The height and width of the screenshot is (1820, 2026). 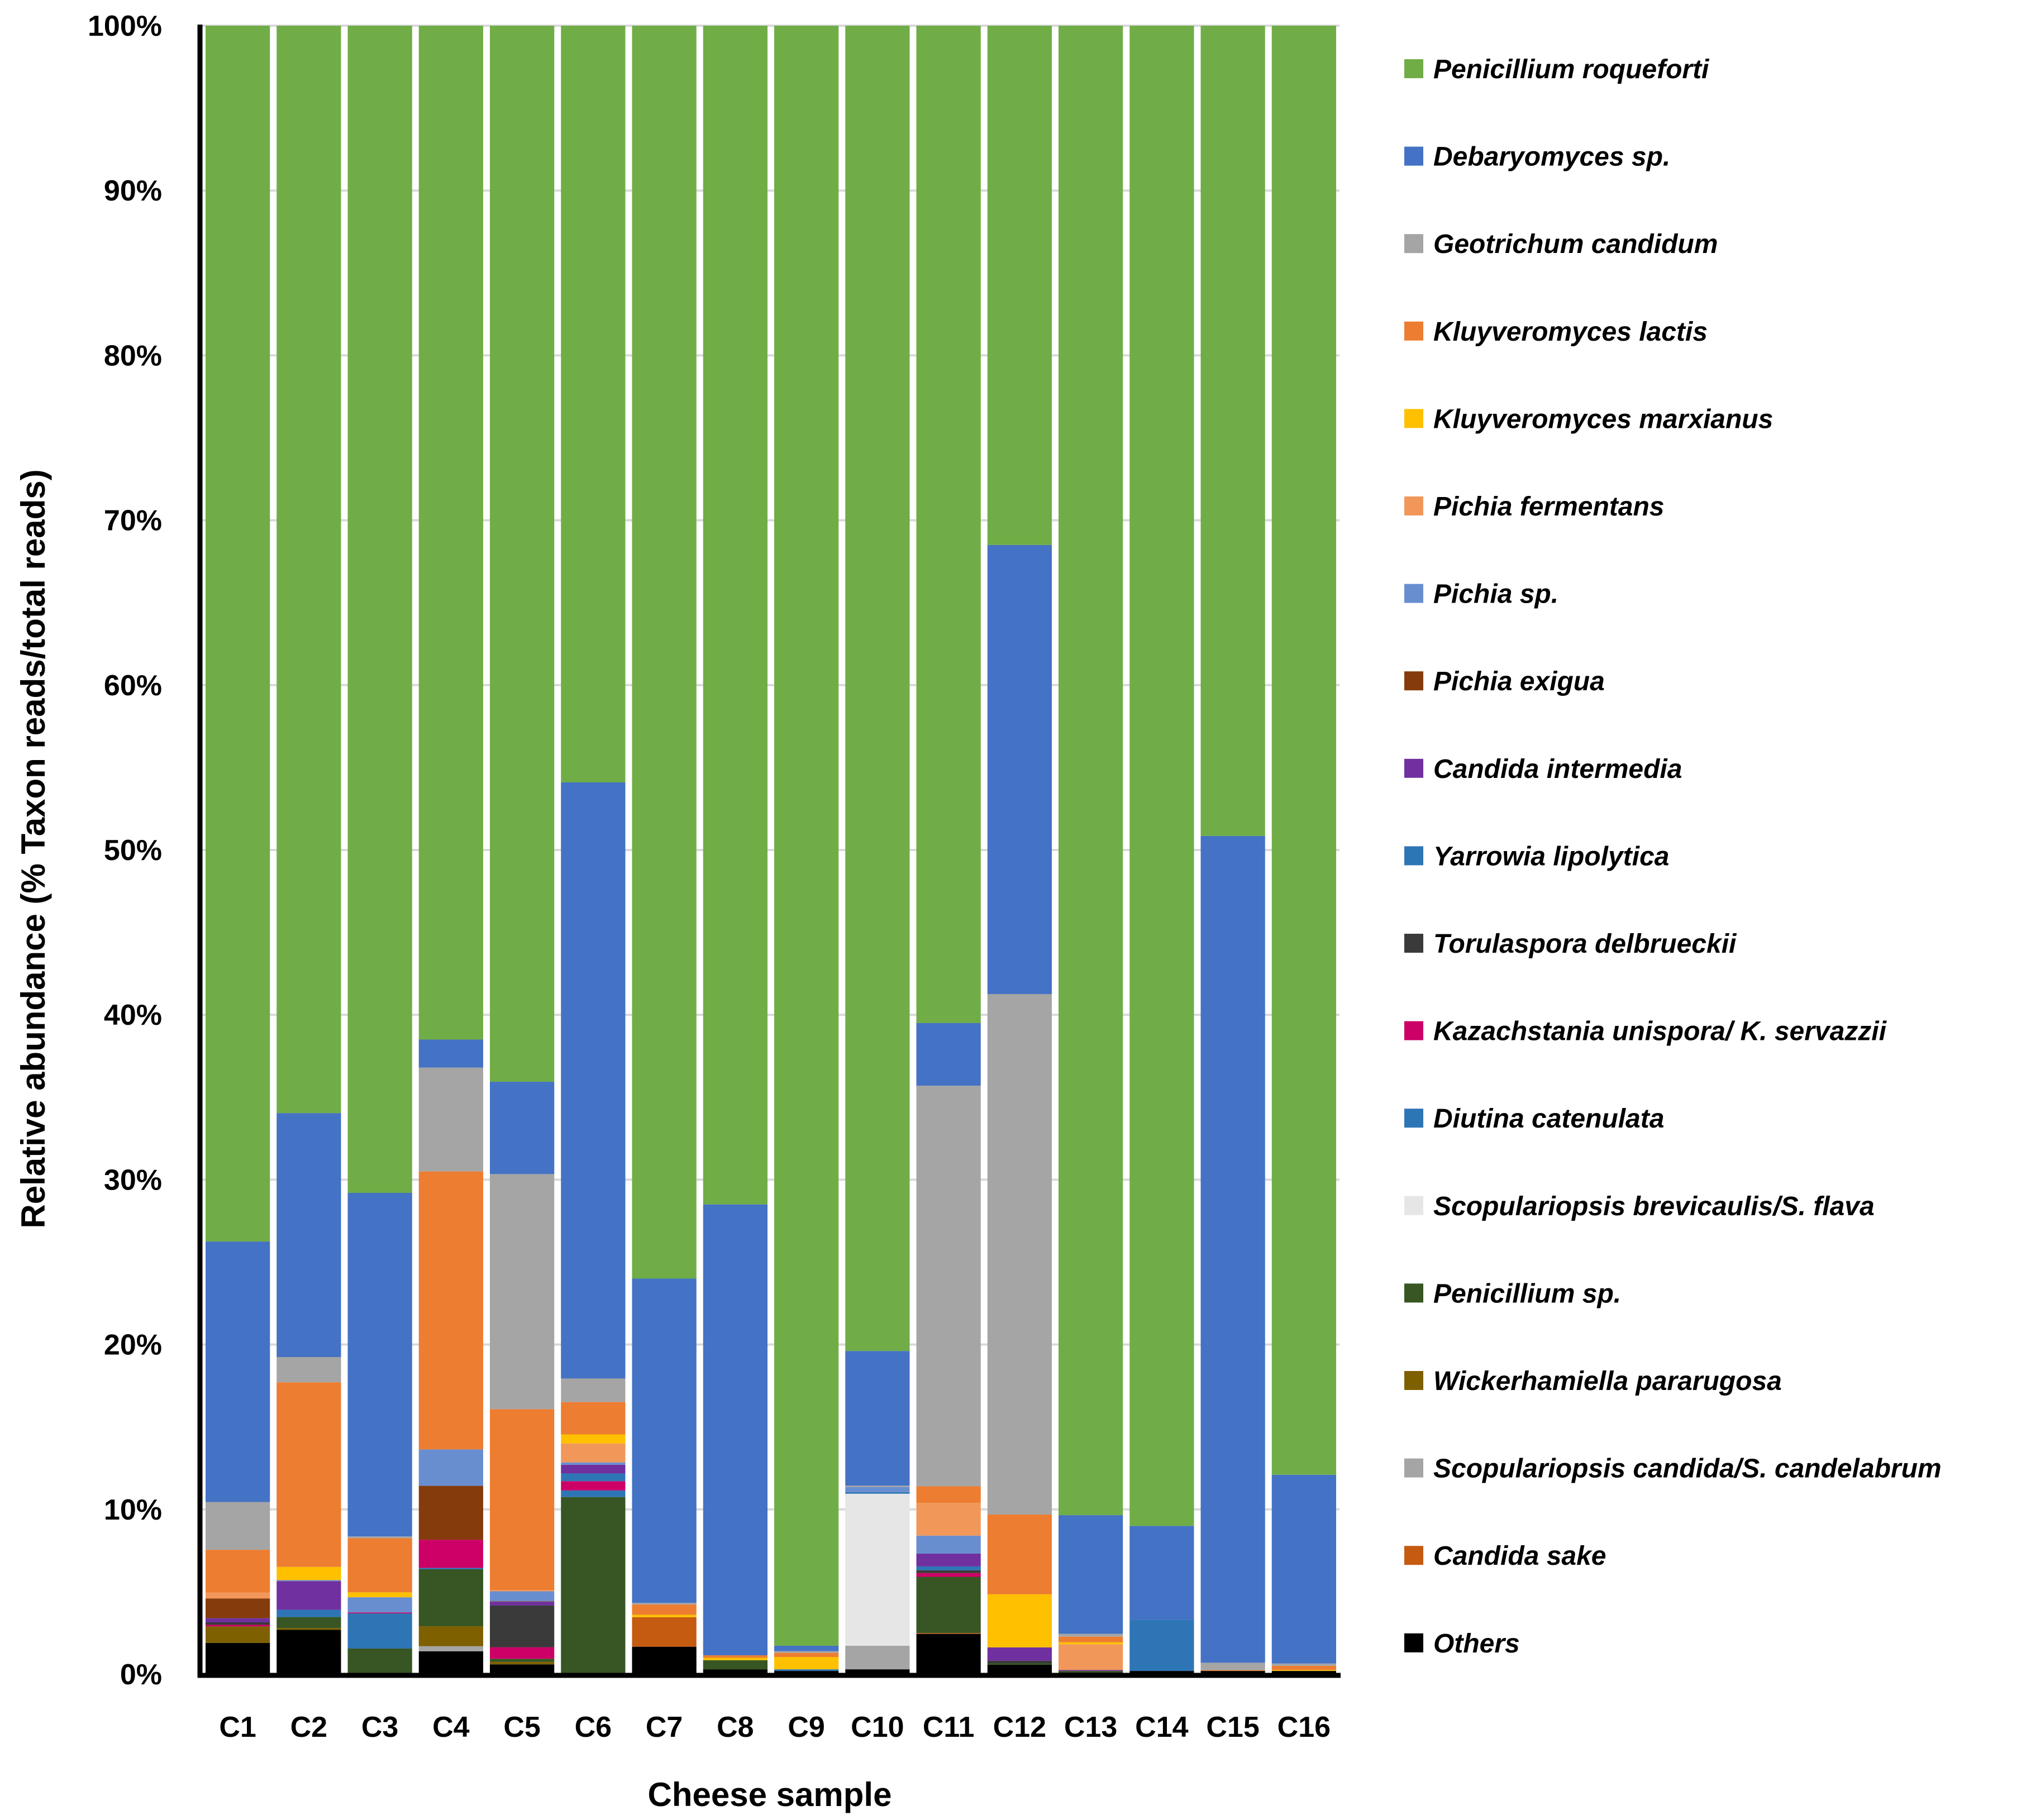 I want to click on legend-item: Others, so click(x=1462, y=1644).